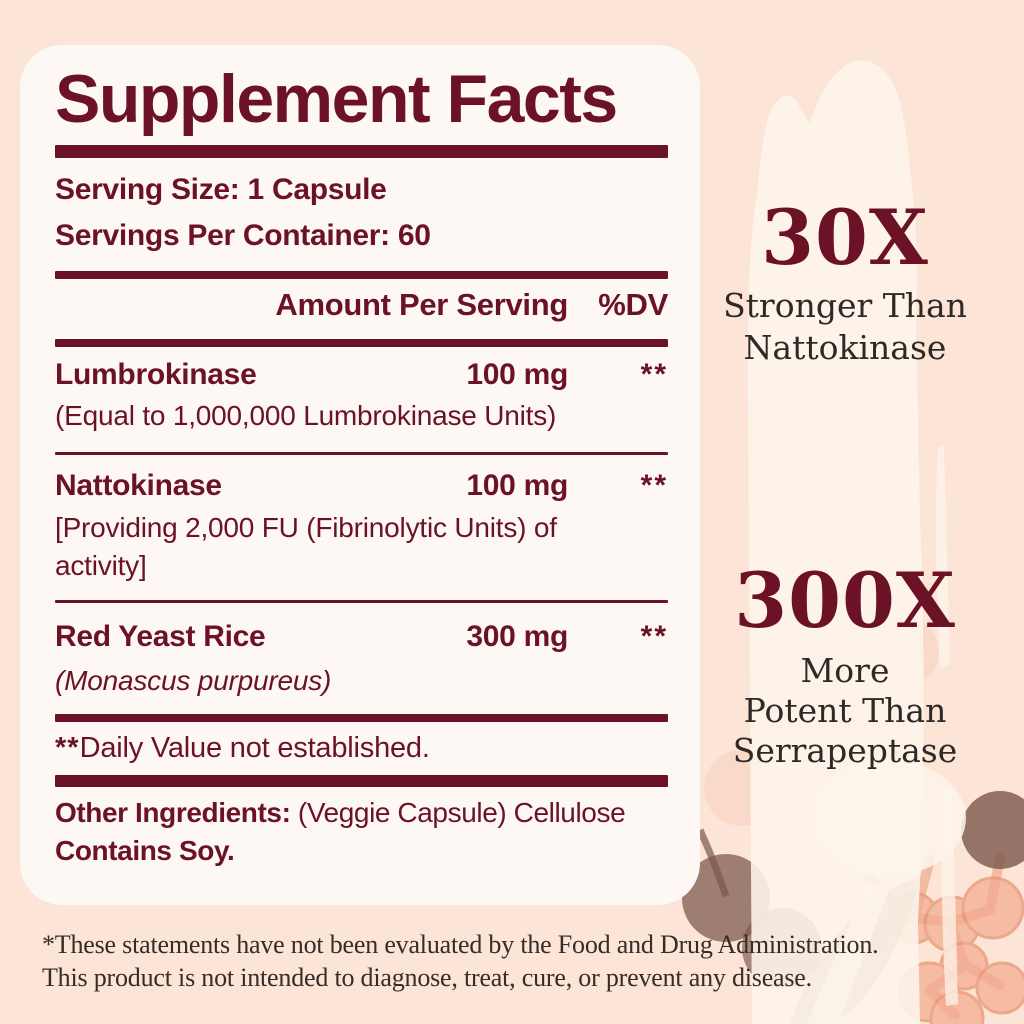 The height and width of the screenshot is (1024, 1024). What do you see at coordinates (633, 304) in the screenshot?
I see `percent-dv-header: %DV` at bounding box center [633, 304].